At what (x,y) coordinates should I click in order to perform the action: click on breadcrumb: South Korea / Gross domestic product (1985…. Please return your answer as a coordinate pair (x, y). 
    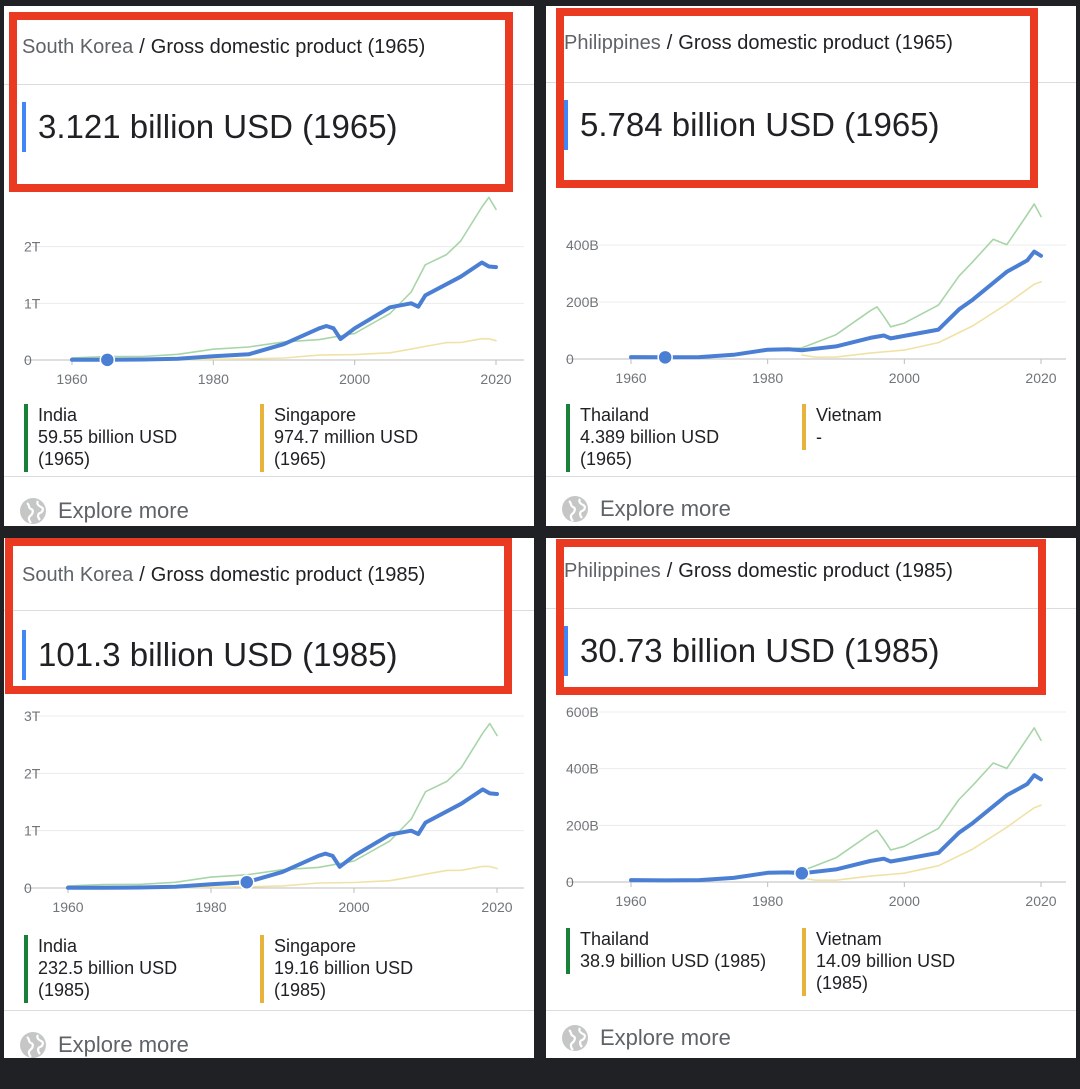
    Looking at the image, I should click on (223, 575).